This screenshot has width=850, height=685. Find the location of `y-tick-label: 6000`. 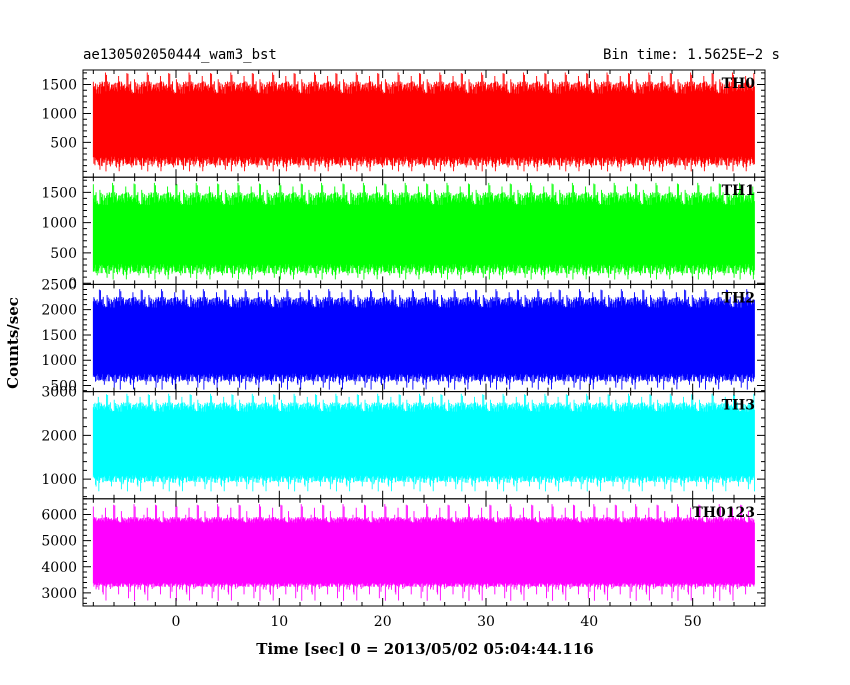

y-tick-label: 6000 is located at coordinates (59, 516).